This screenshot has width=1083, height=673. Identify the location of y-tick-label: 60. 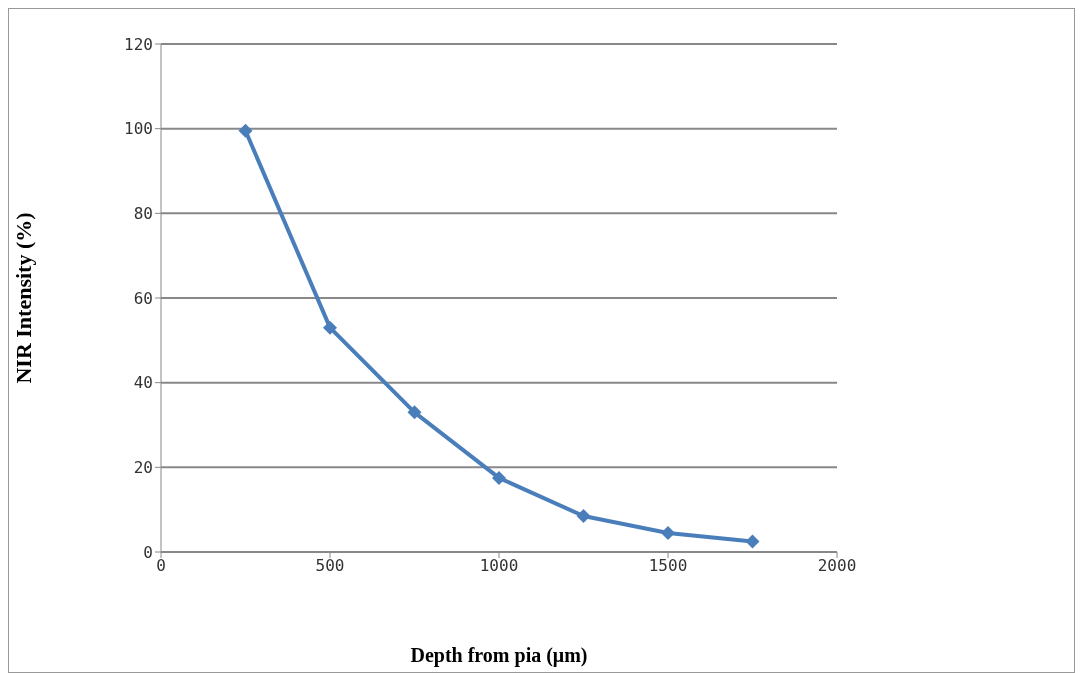
(143, 298).